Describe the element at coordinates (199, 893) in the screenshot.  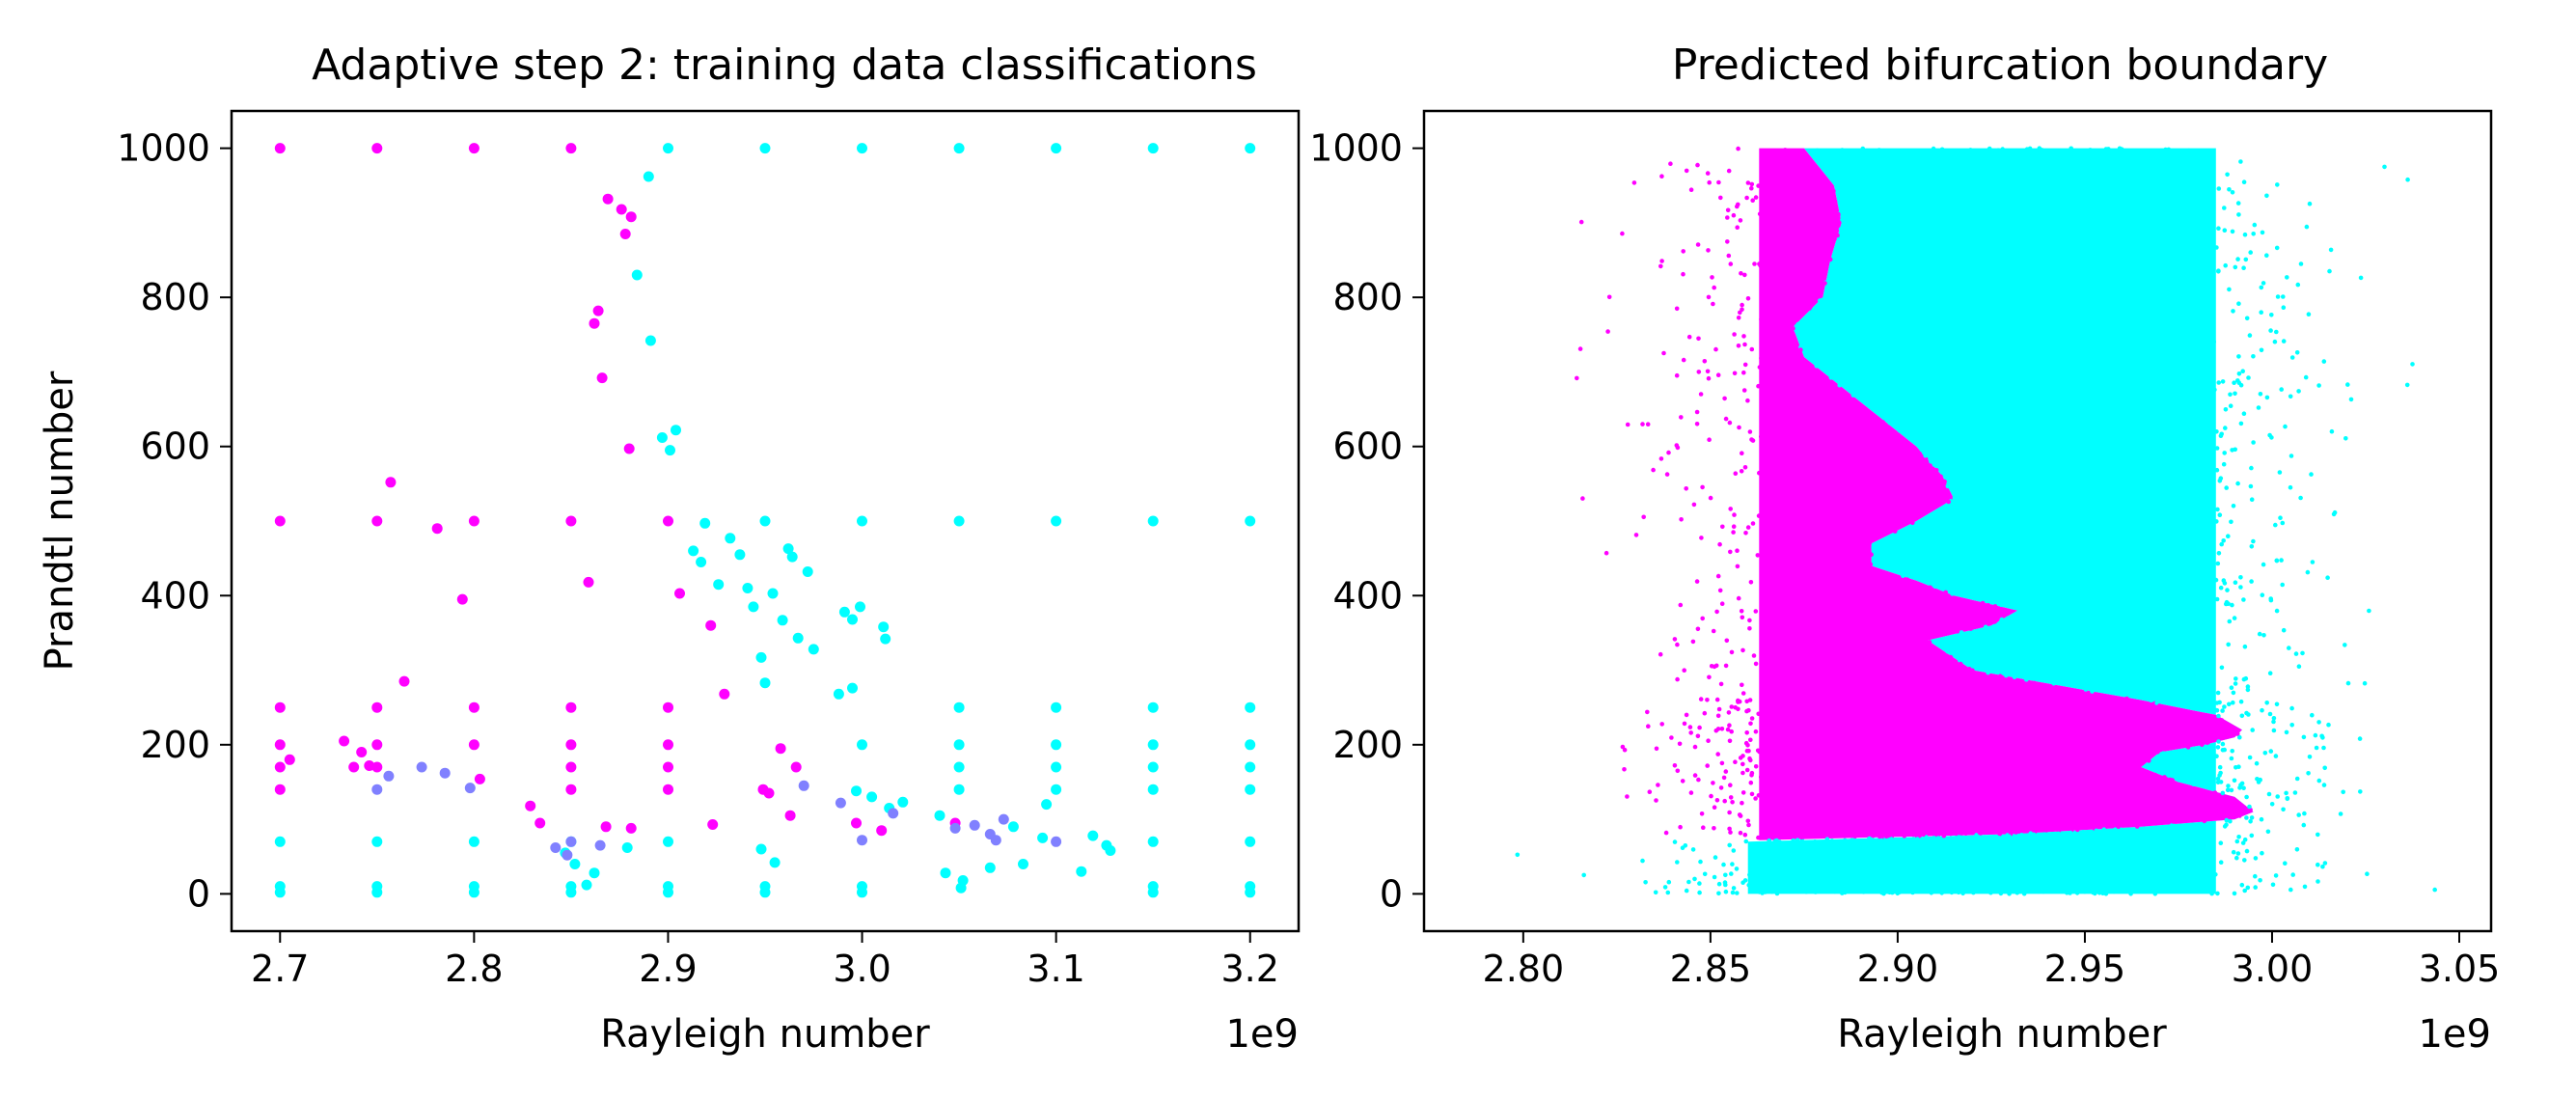
I see `y-tick-label: 0` at that location.